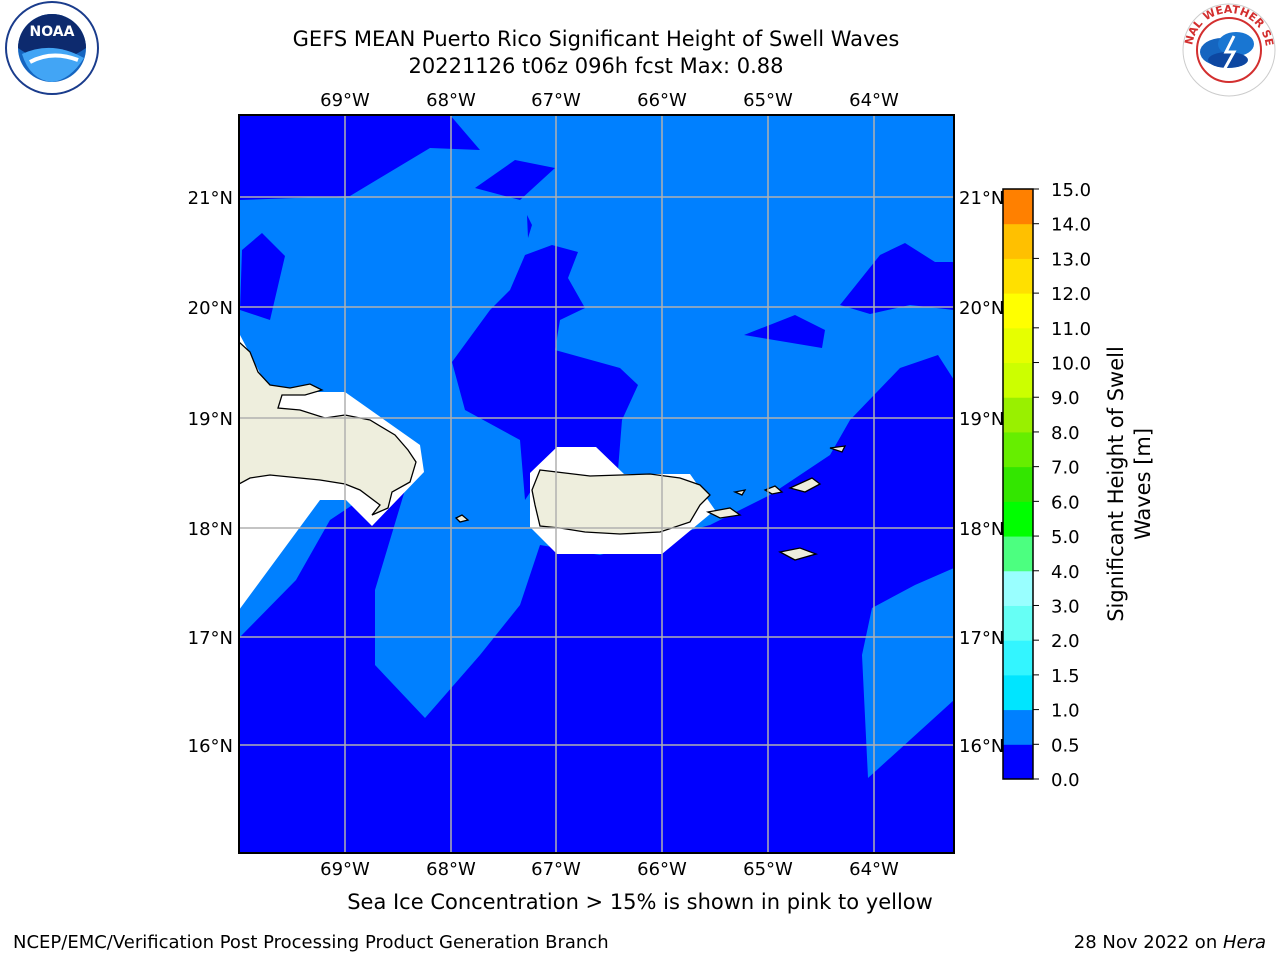 This screenshot has height=960, width=1280. Describe the element at coordinates (1065, 502) in the screenshot. I see `colorbar-tick-label: 6.0` at that location.